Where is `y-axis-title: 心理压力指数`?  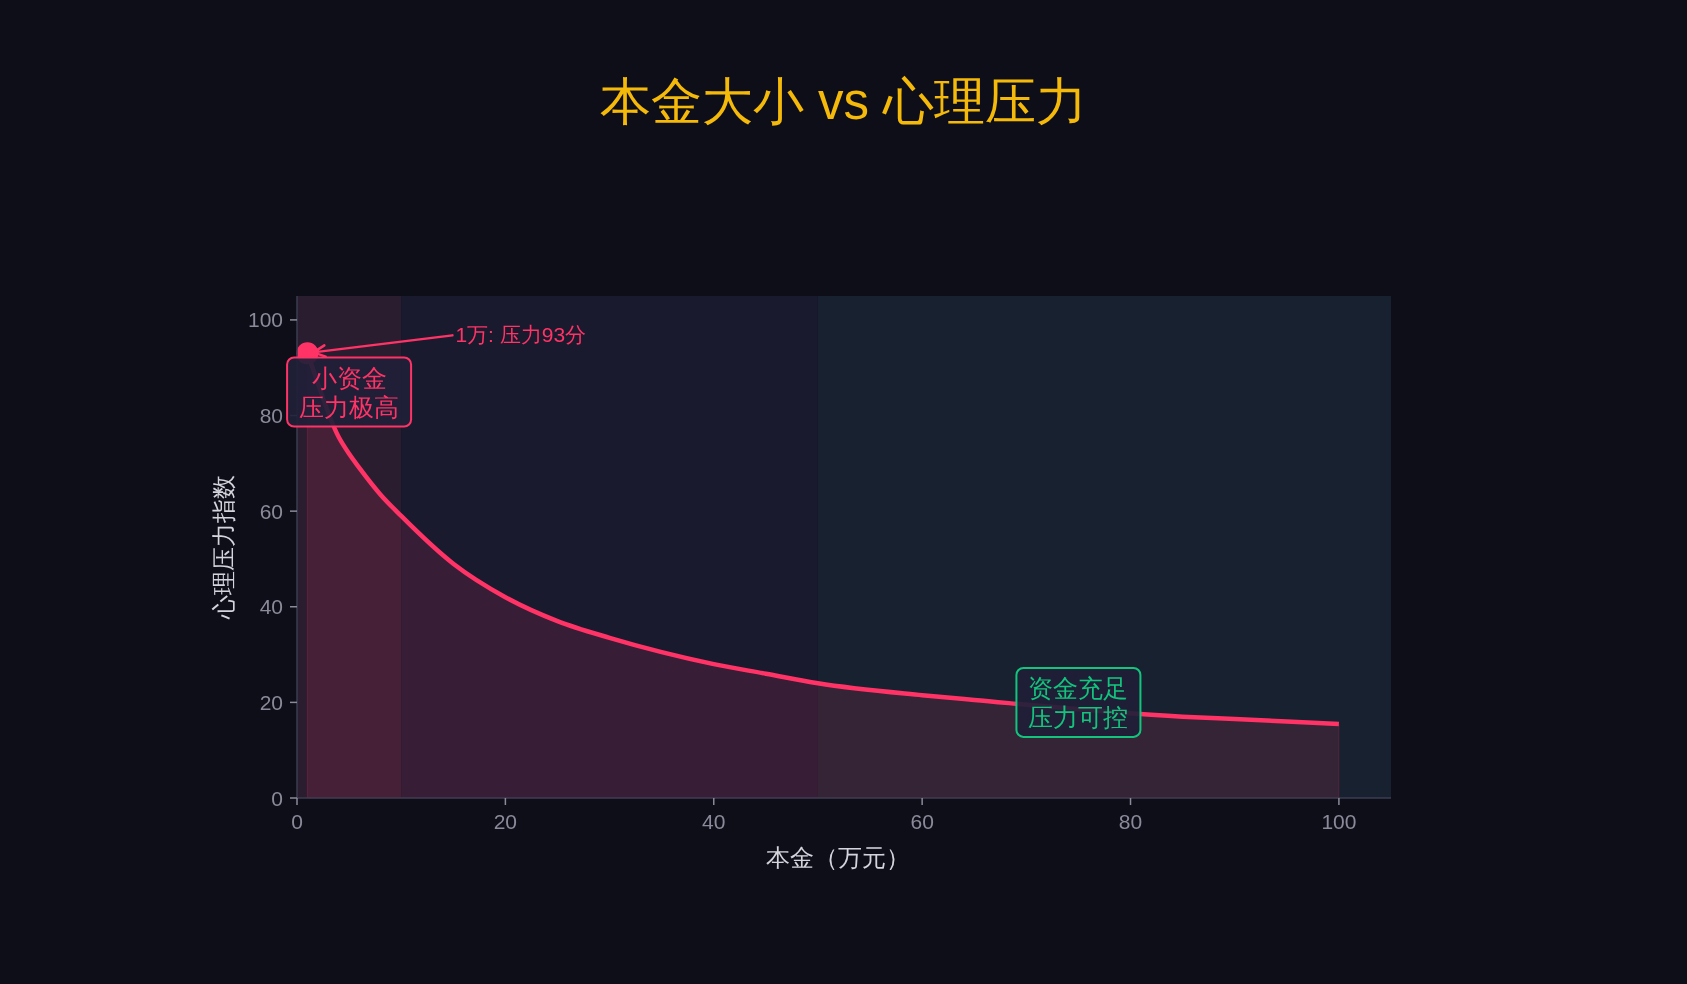 y-axis-title: 心理压力指数 is located at coordinates (223, 547).